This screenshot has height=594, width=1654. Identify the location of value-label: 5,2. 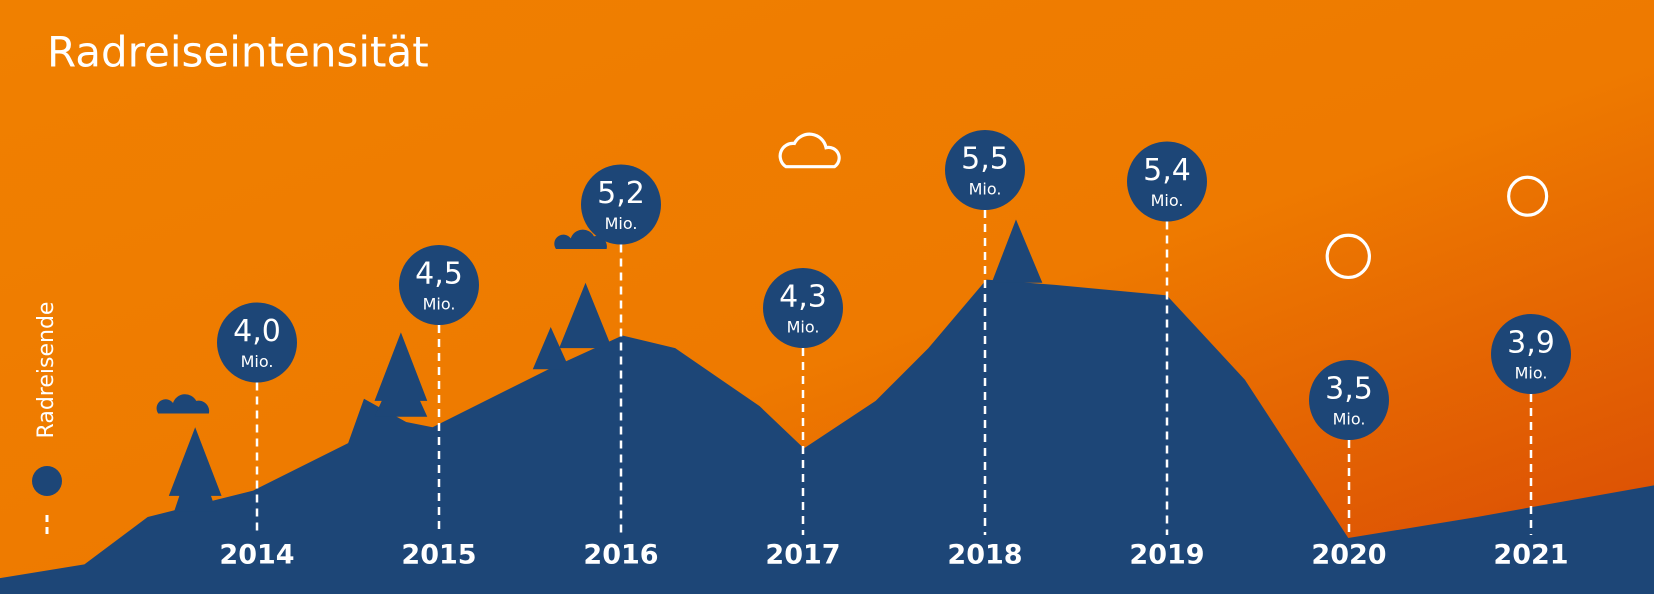
(621, 193).